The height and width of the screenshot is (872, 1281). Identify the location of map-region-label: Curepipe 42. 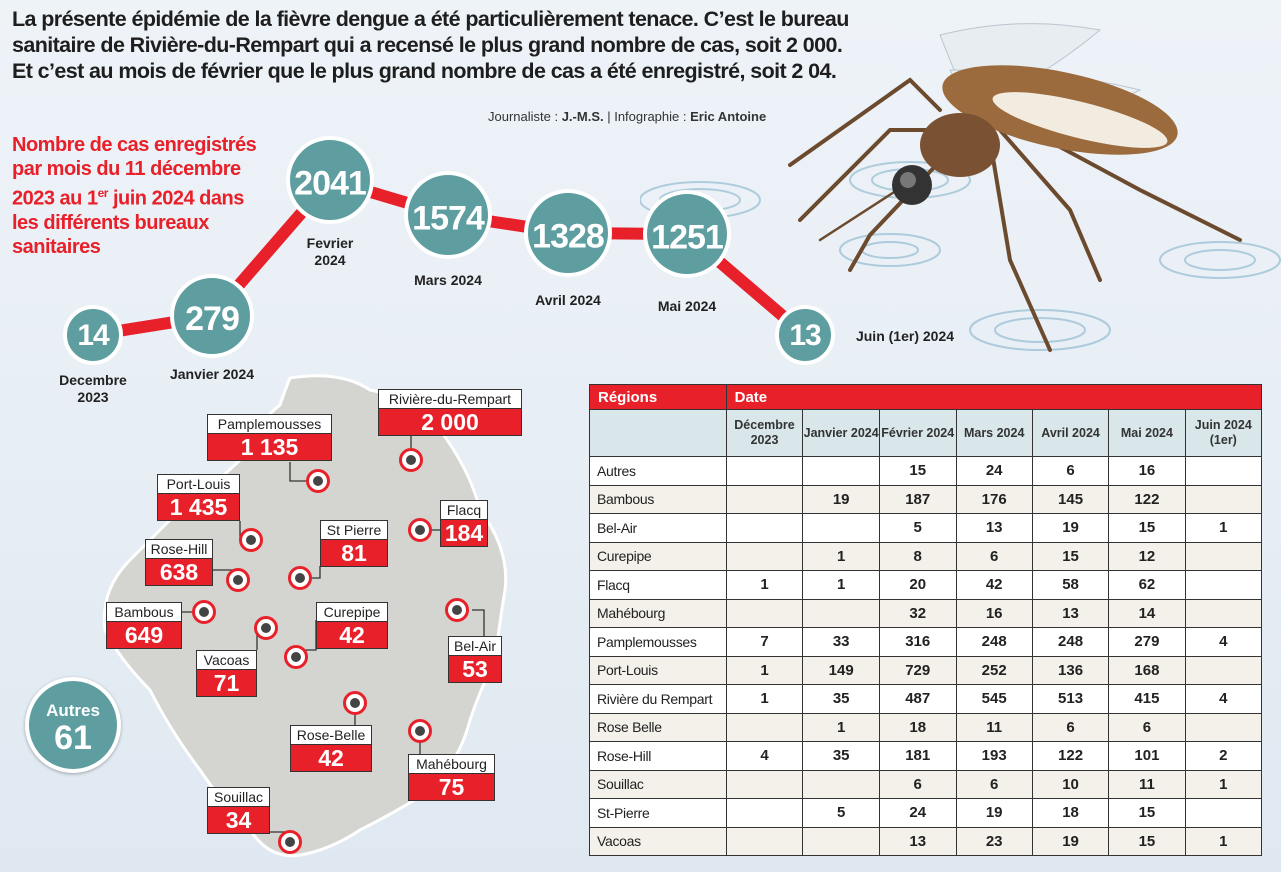
(352, 625).